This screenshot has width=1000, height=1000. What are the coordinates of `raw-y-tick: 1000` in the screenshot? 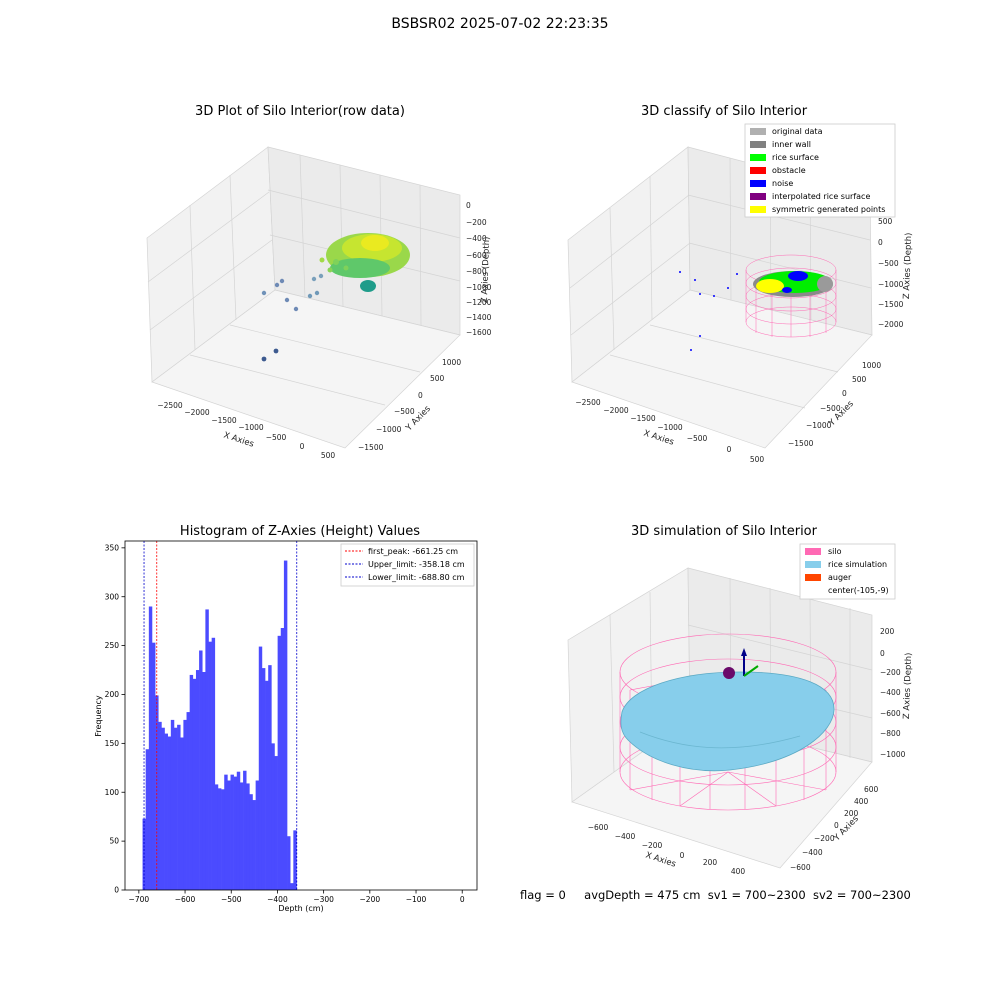 It's located at (451, 362).